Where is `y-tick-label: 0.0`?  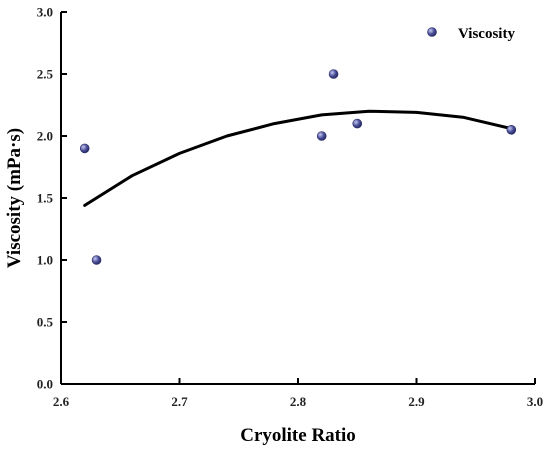
y-tick-label: 0.0 is located at coordinates (45, 384).